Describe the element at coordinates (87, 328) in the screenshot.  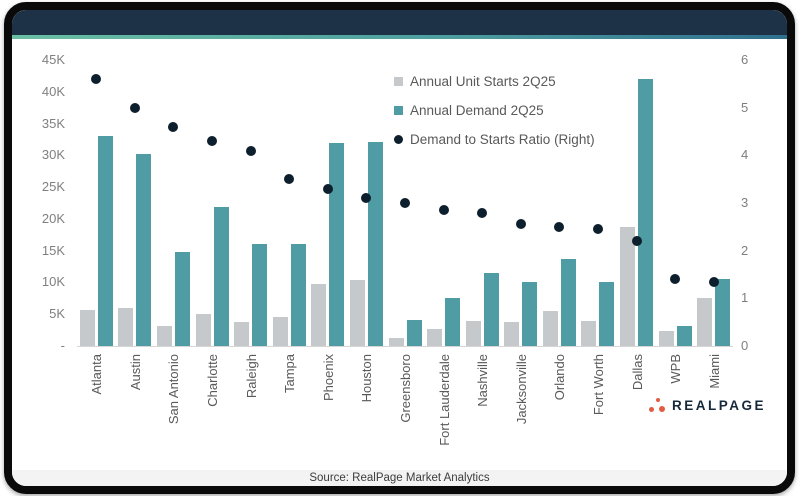
I see `unit-starts-bar-atlanta` at that location.